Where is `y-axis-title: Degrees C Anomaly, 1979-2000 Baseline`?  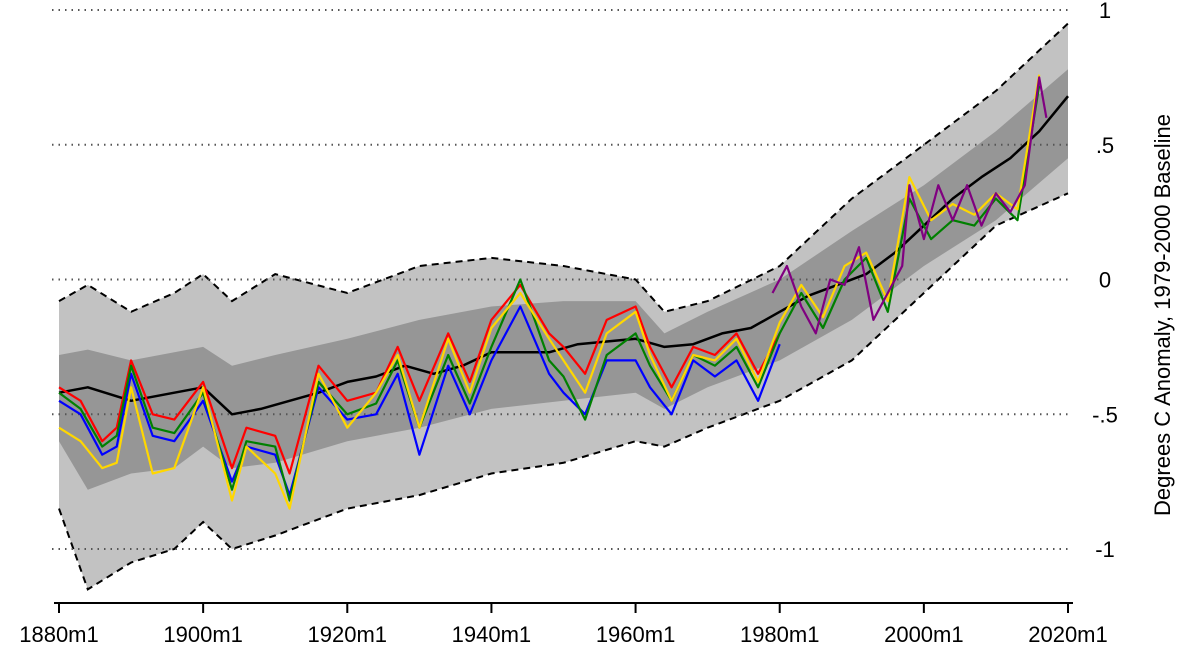
y-axis-title: Degrees C Anomaly, 1979-2000 Baseline is located at coordinates (1162, 315).